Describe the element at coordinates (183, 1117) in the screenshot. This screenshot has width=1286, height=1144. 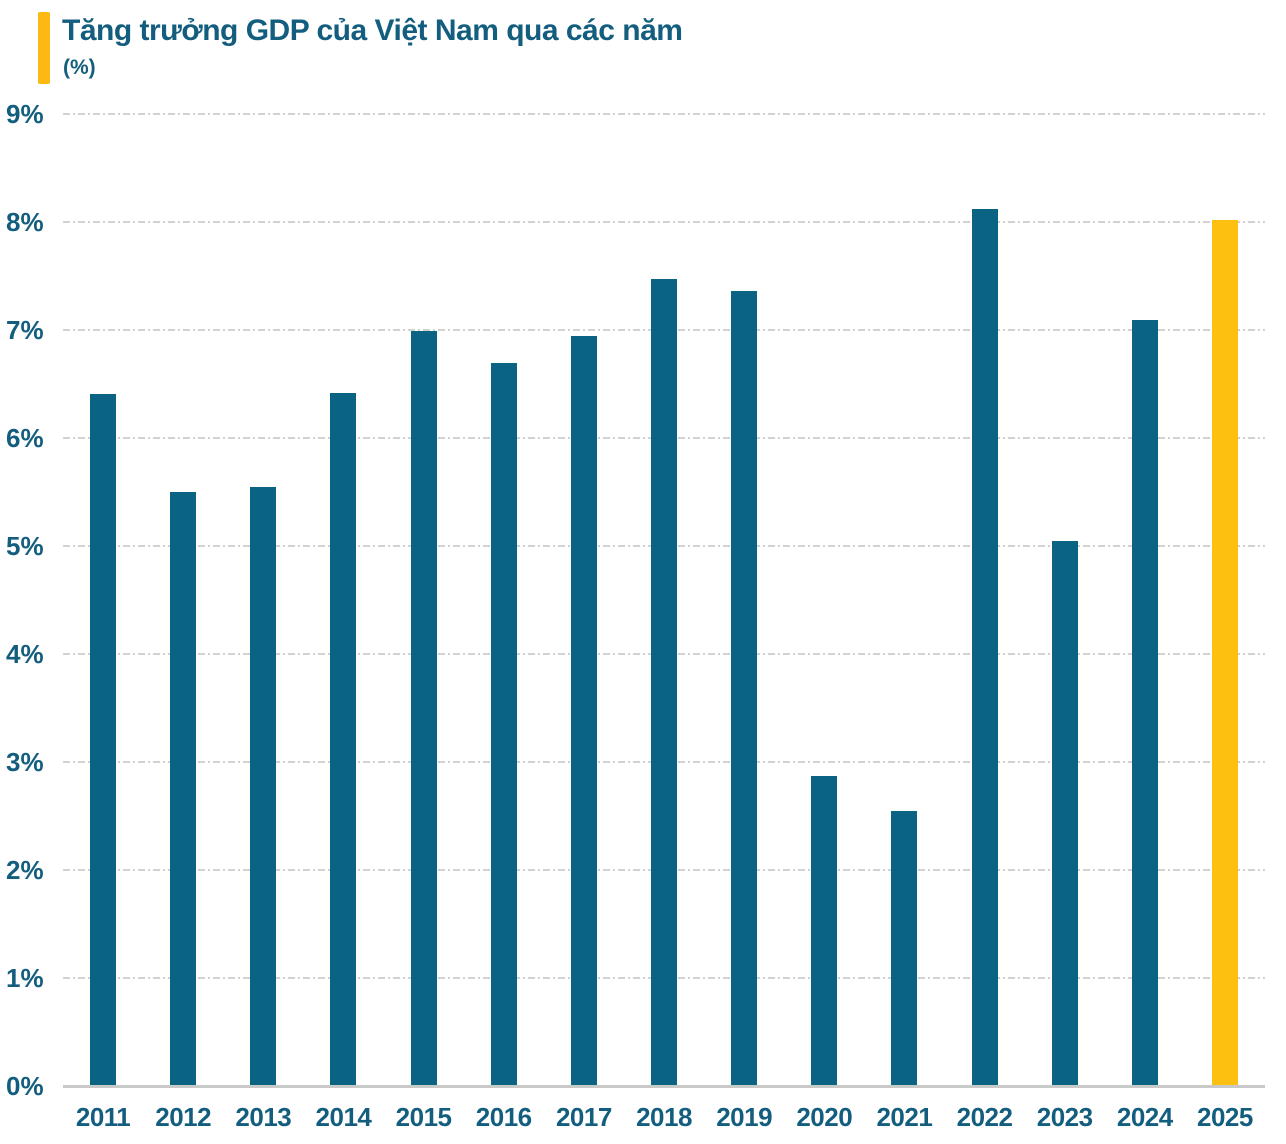
I see `x-tick-label-2012: 2012` at that location.